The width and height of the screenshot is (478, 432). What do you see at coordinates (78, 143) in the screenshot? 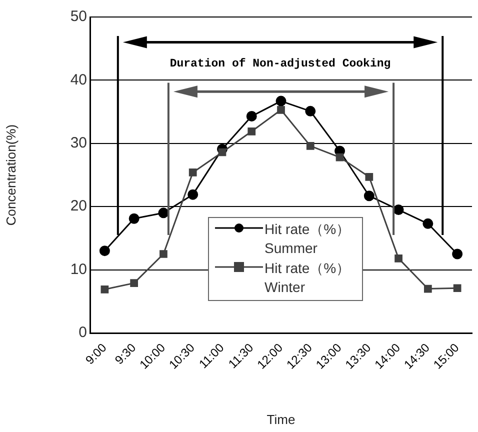
I see `y-tick-label: 30` at bounding box center [78, 143].